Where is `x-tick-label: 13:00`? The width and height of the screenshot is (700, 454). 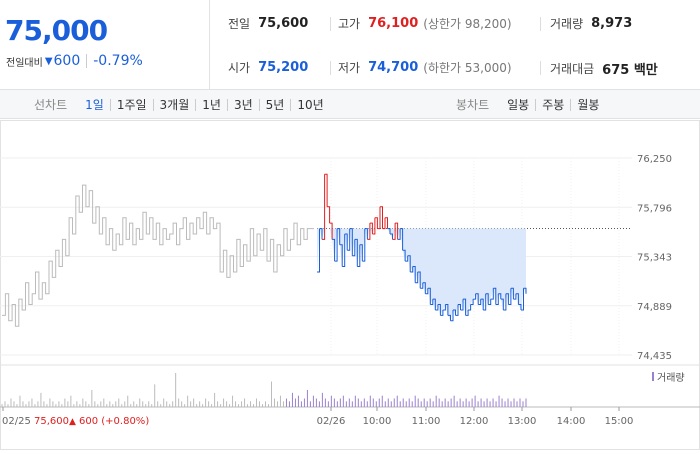 x-tick-label: 13:00 is located at coordinates (522, 421).